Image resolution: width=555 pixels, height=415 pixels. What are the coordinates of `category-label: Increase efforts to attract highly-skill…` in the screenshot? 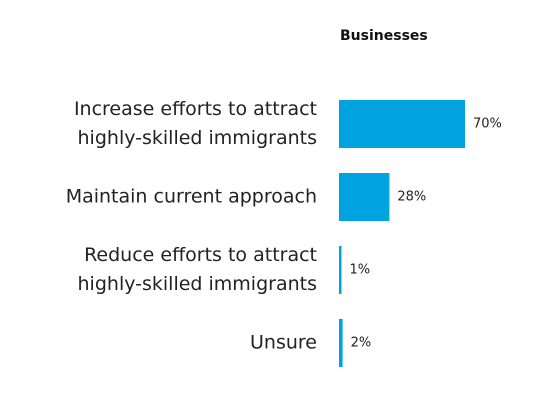 It's located at (195, 123).